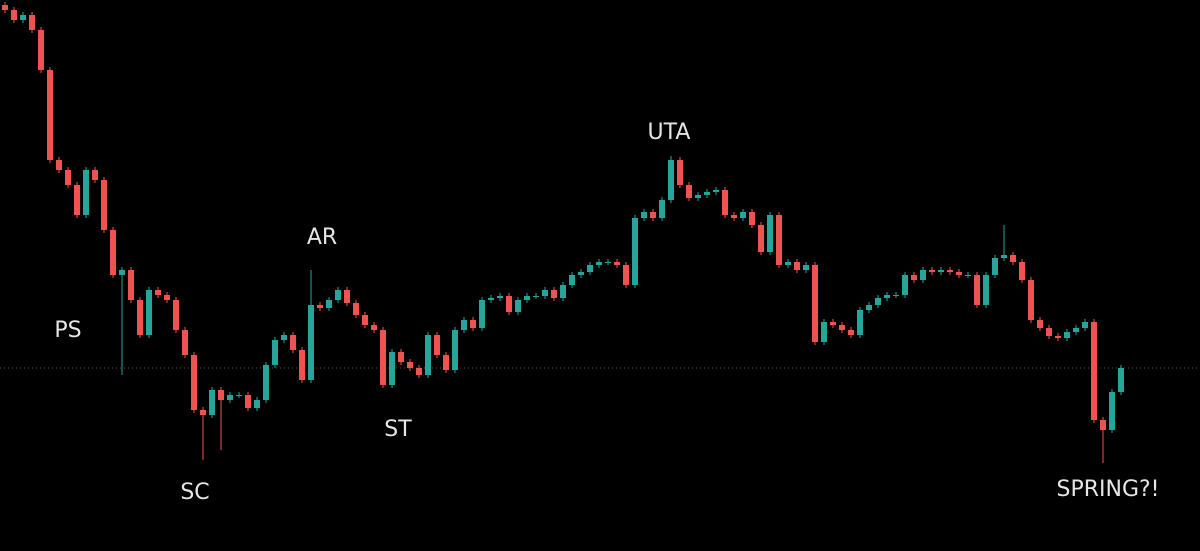  What do you see at coordinates (398, 429) in the screenshot?
I see `annotation: ST` at bounding box center [398, 429].